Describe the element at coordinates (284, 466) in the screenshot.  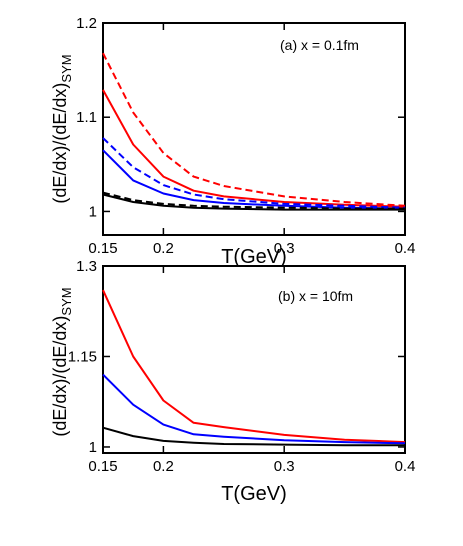
I see `x-tick-label-b: 0.3` at that location.